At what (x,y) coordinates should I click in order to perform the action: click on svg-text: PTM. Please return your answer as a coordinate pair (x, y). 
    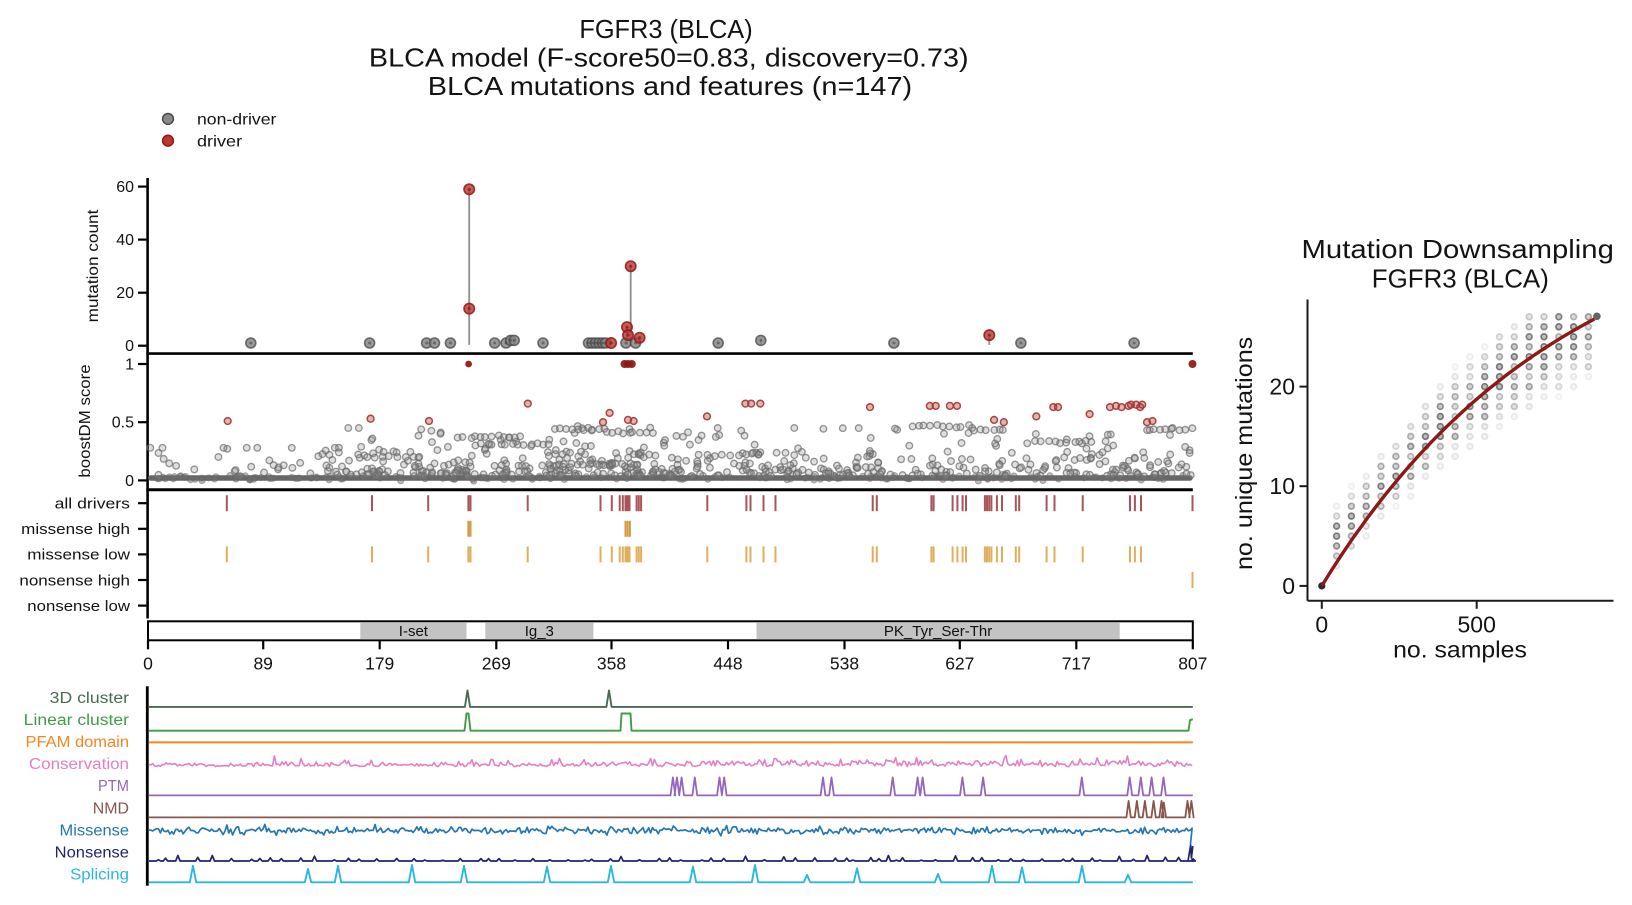
    Looking at the image, I should click on (113, 786).